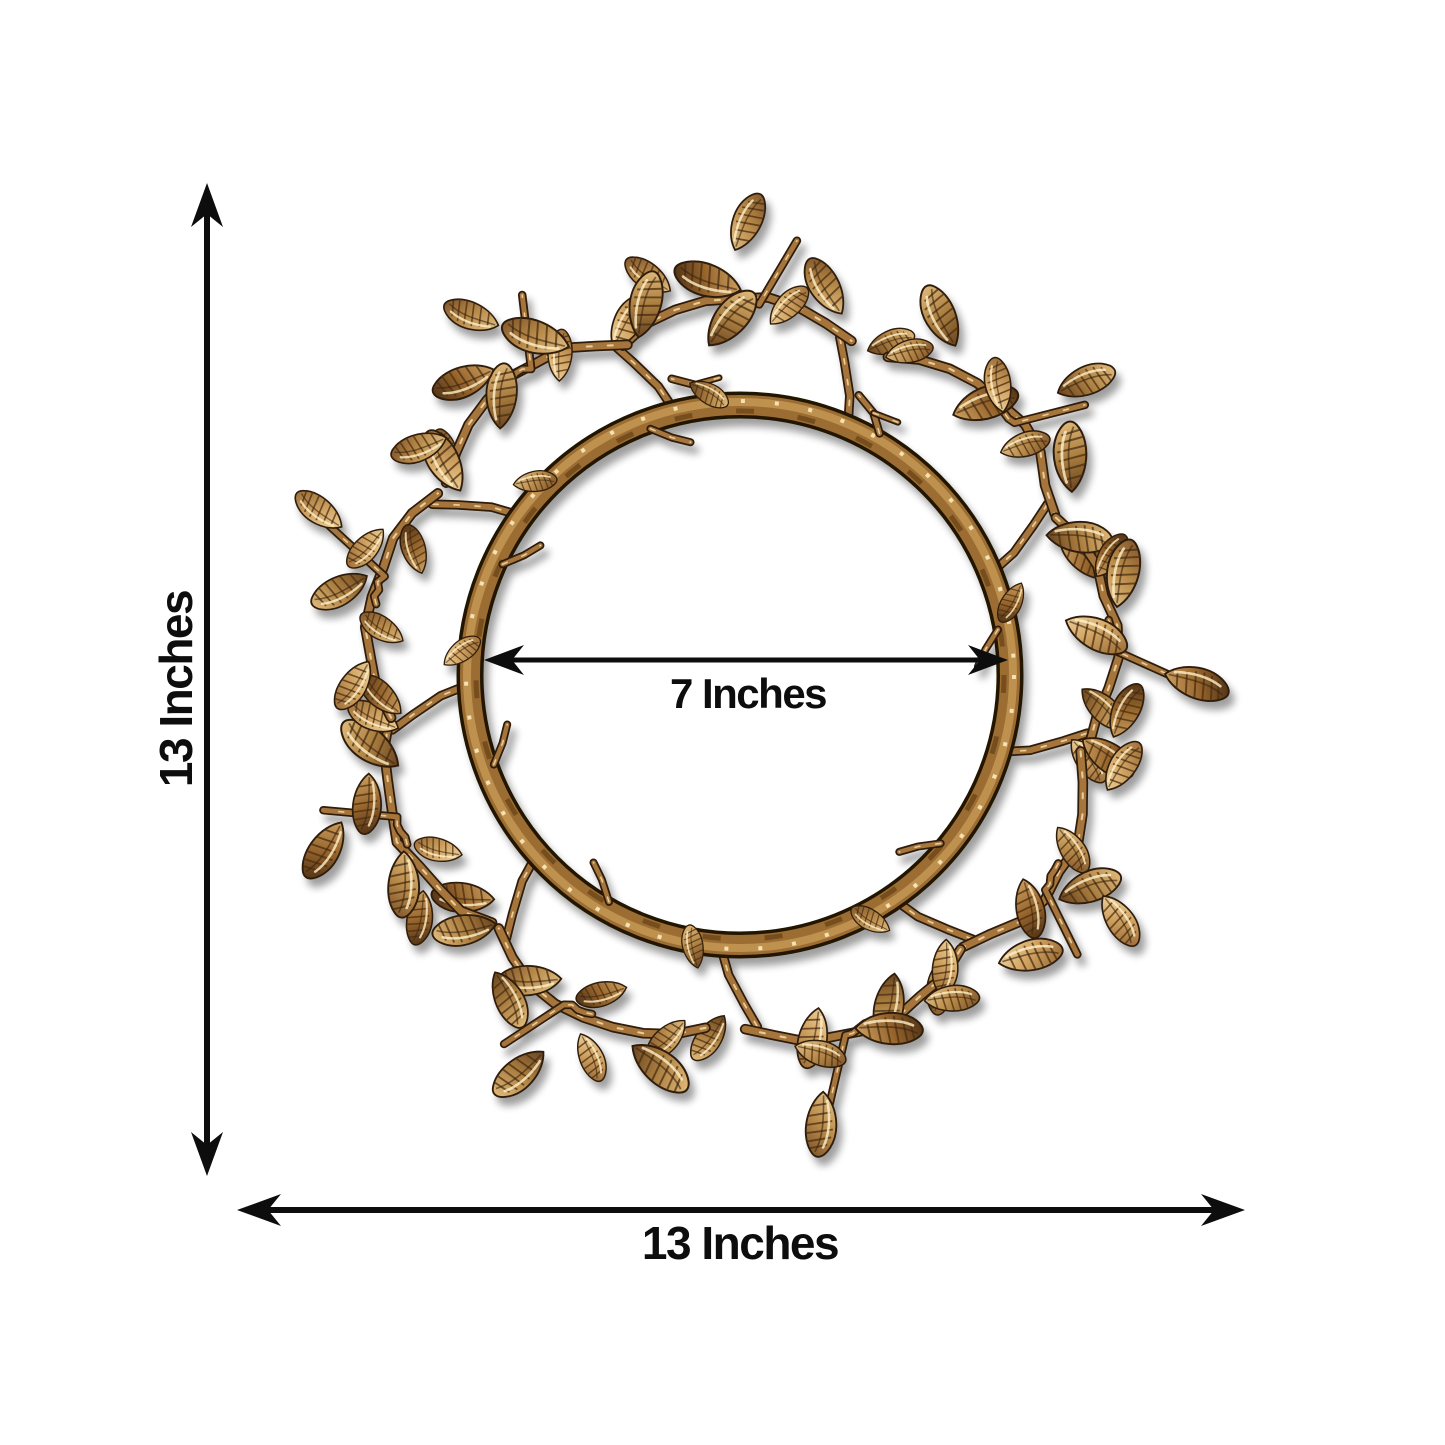  What do you see at coordinates (746, 660) in the screenshot?
I see `inner-diameter-arrow` at bounding box center [746, 660].